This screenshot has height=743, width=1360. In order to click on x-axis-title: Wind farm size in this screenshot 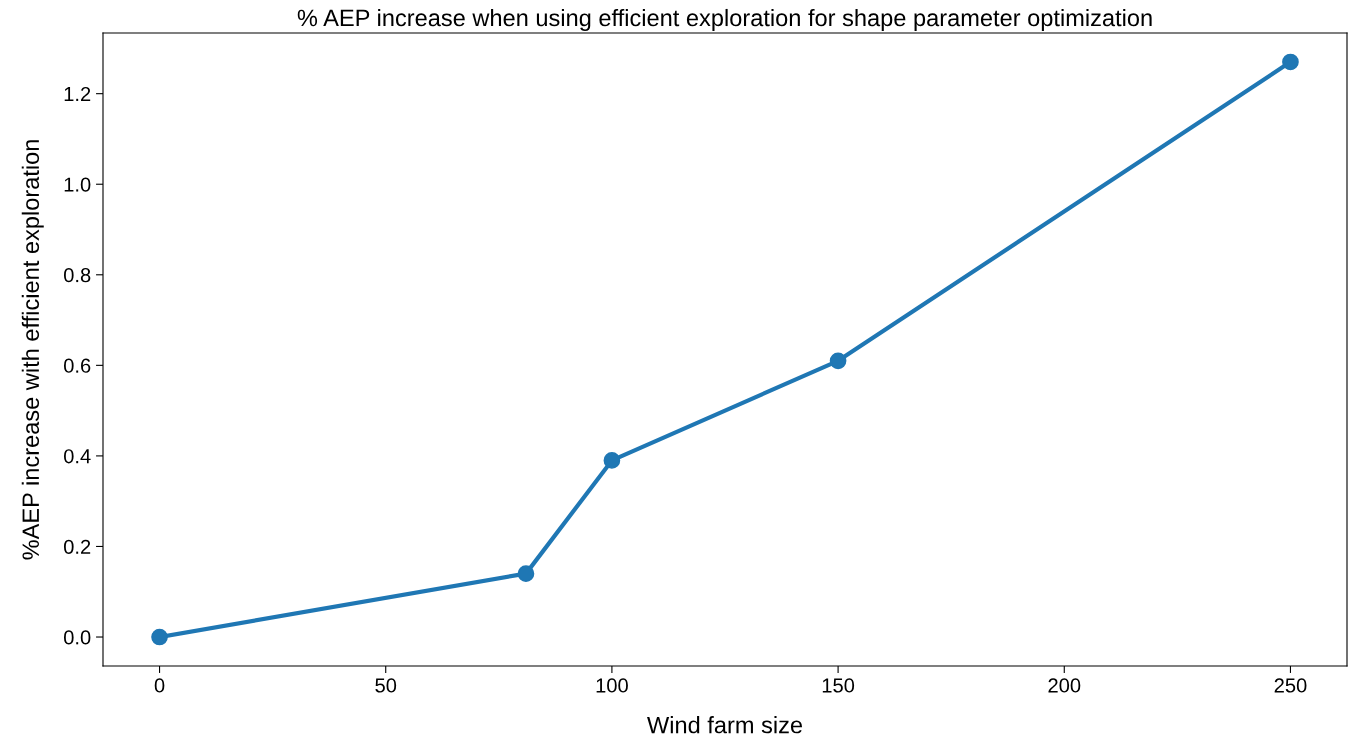, I will do `click(725, 725)`.